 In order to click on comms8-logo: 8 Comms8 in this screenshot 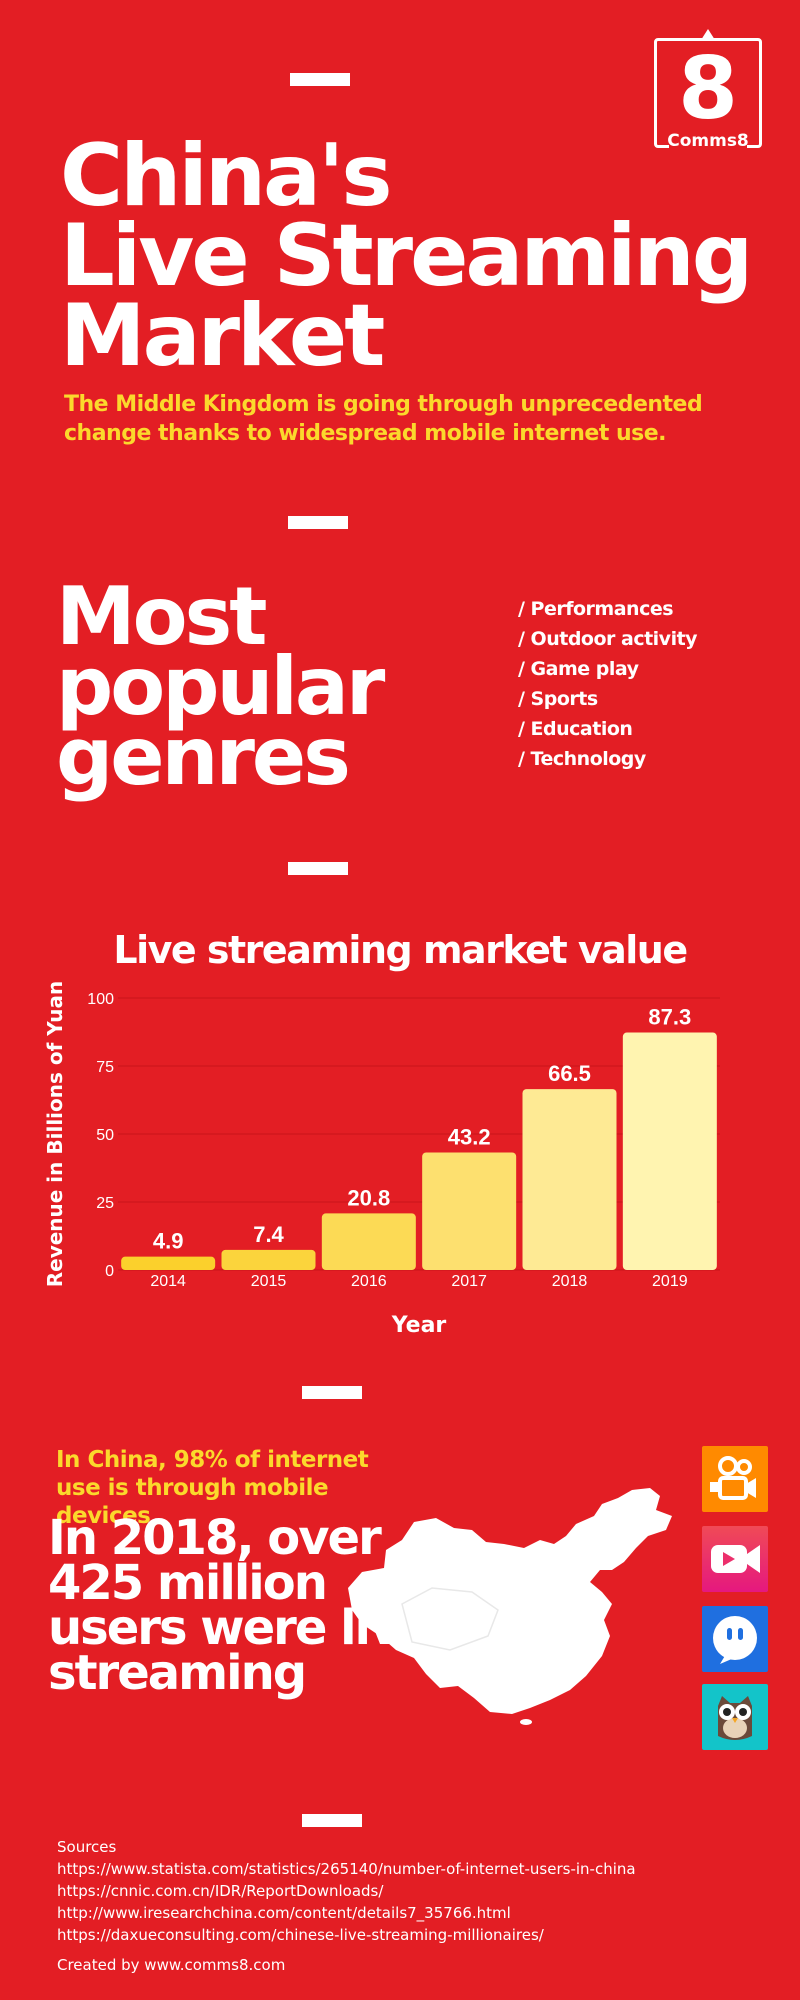, I will do `click(708, 90)`.